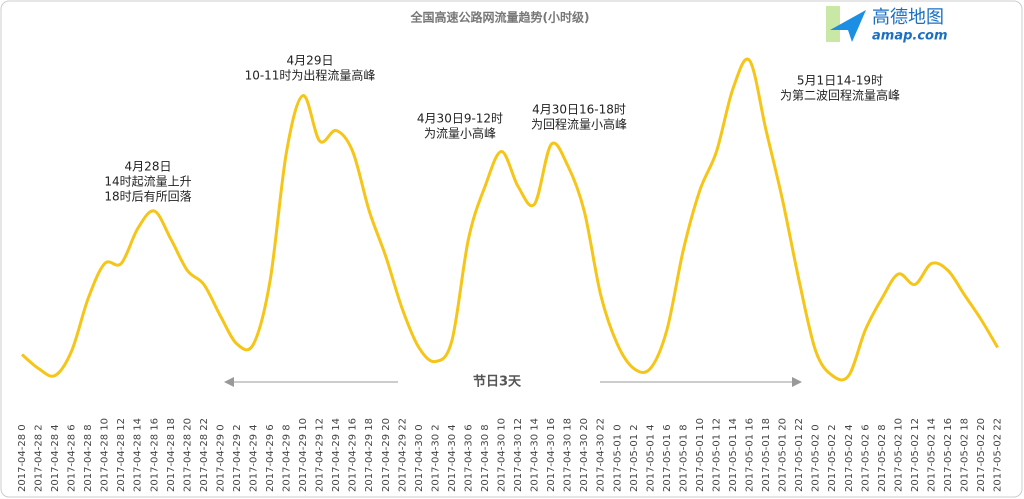 This screenshot has width=1024, height=499. I want to click on x-tick-label: 2017-05-02 12, so click(915, 455).